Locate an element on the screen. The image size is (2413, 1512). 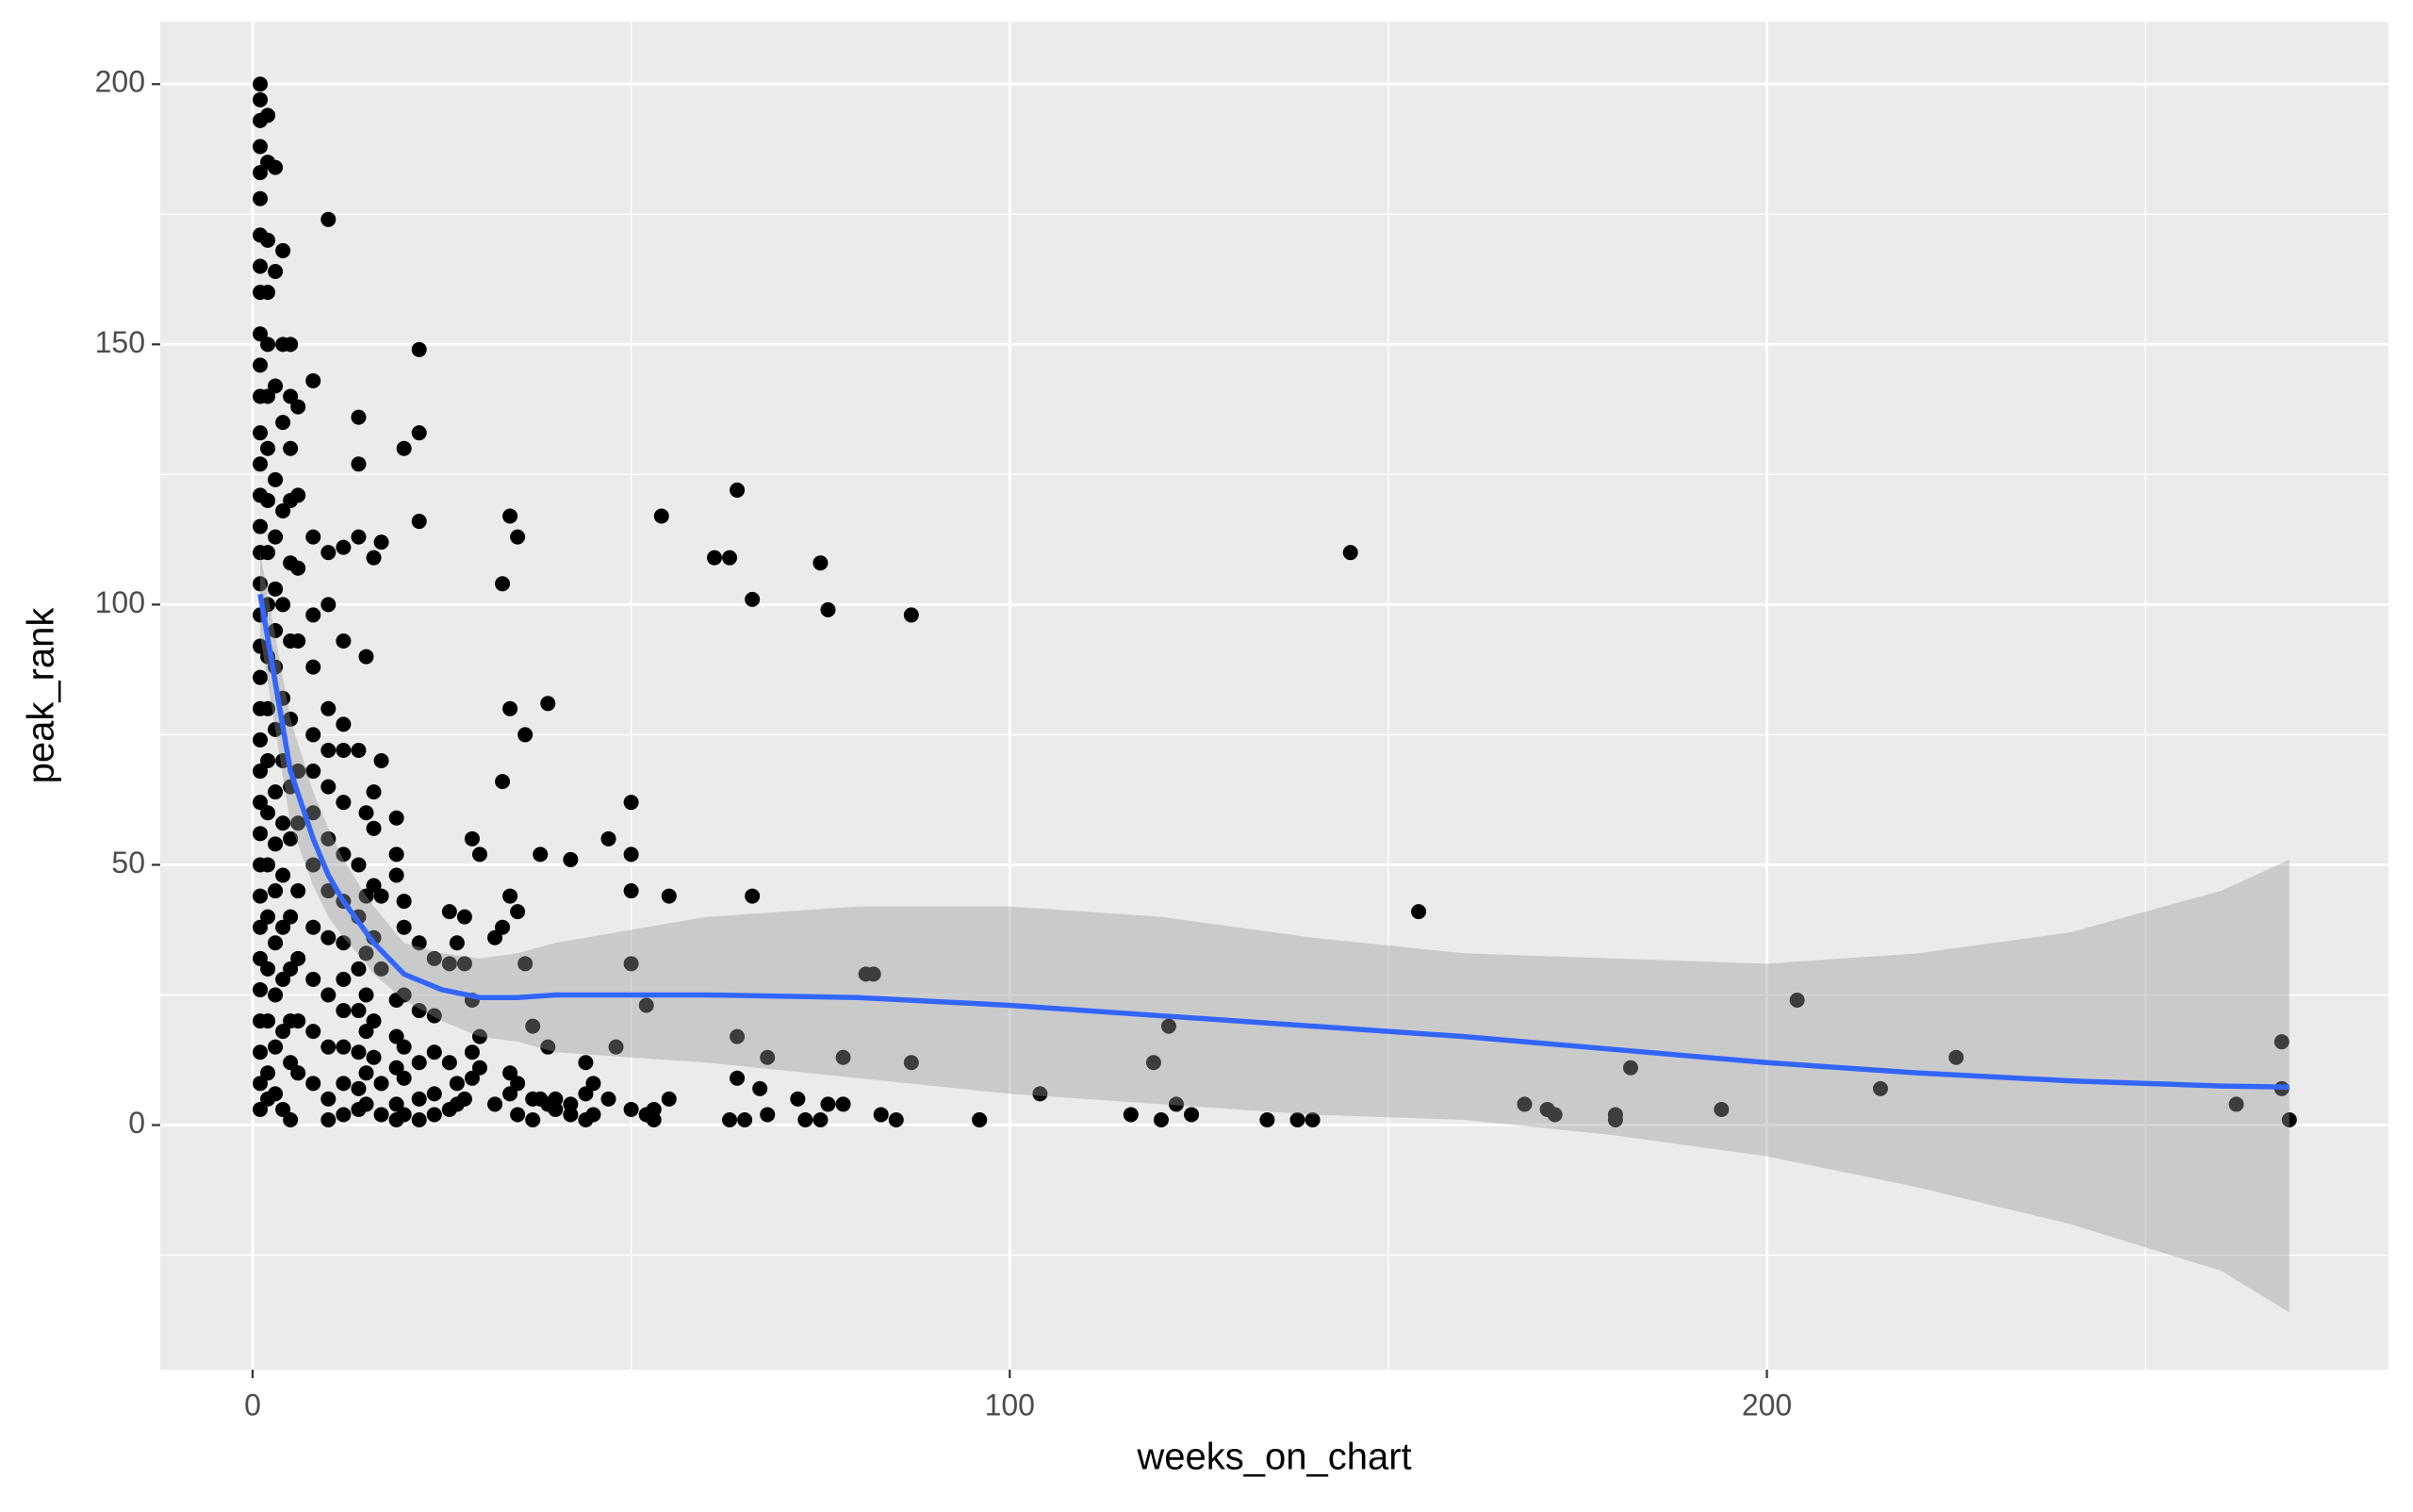
y-tick-label: 150 is located at coordinates (120, 342).